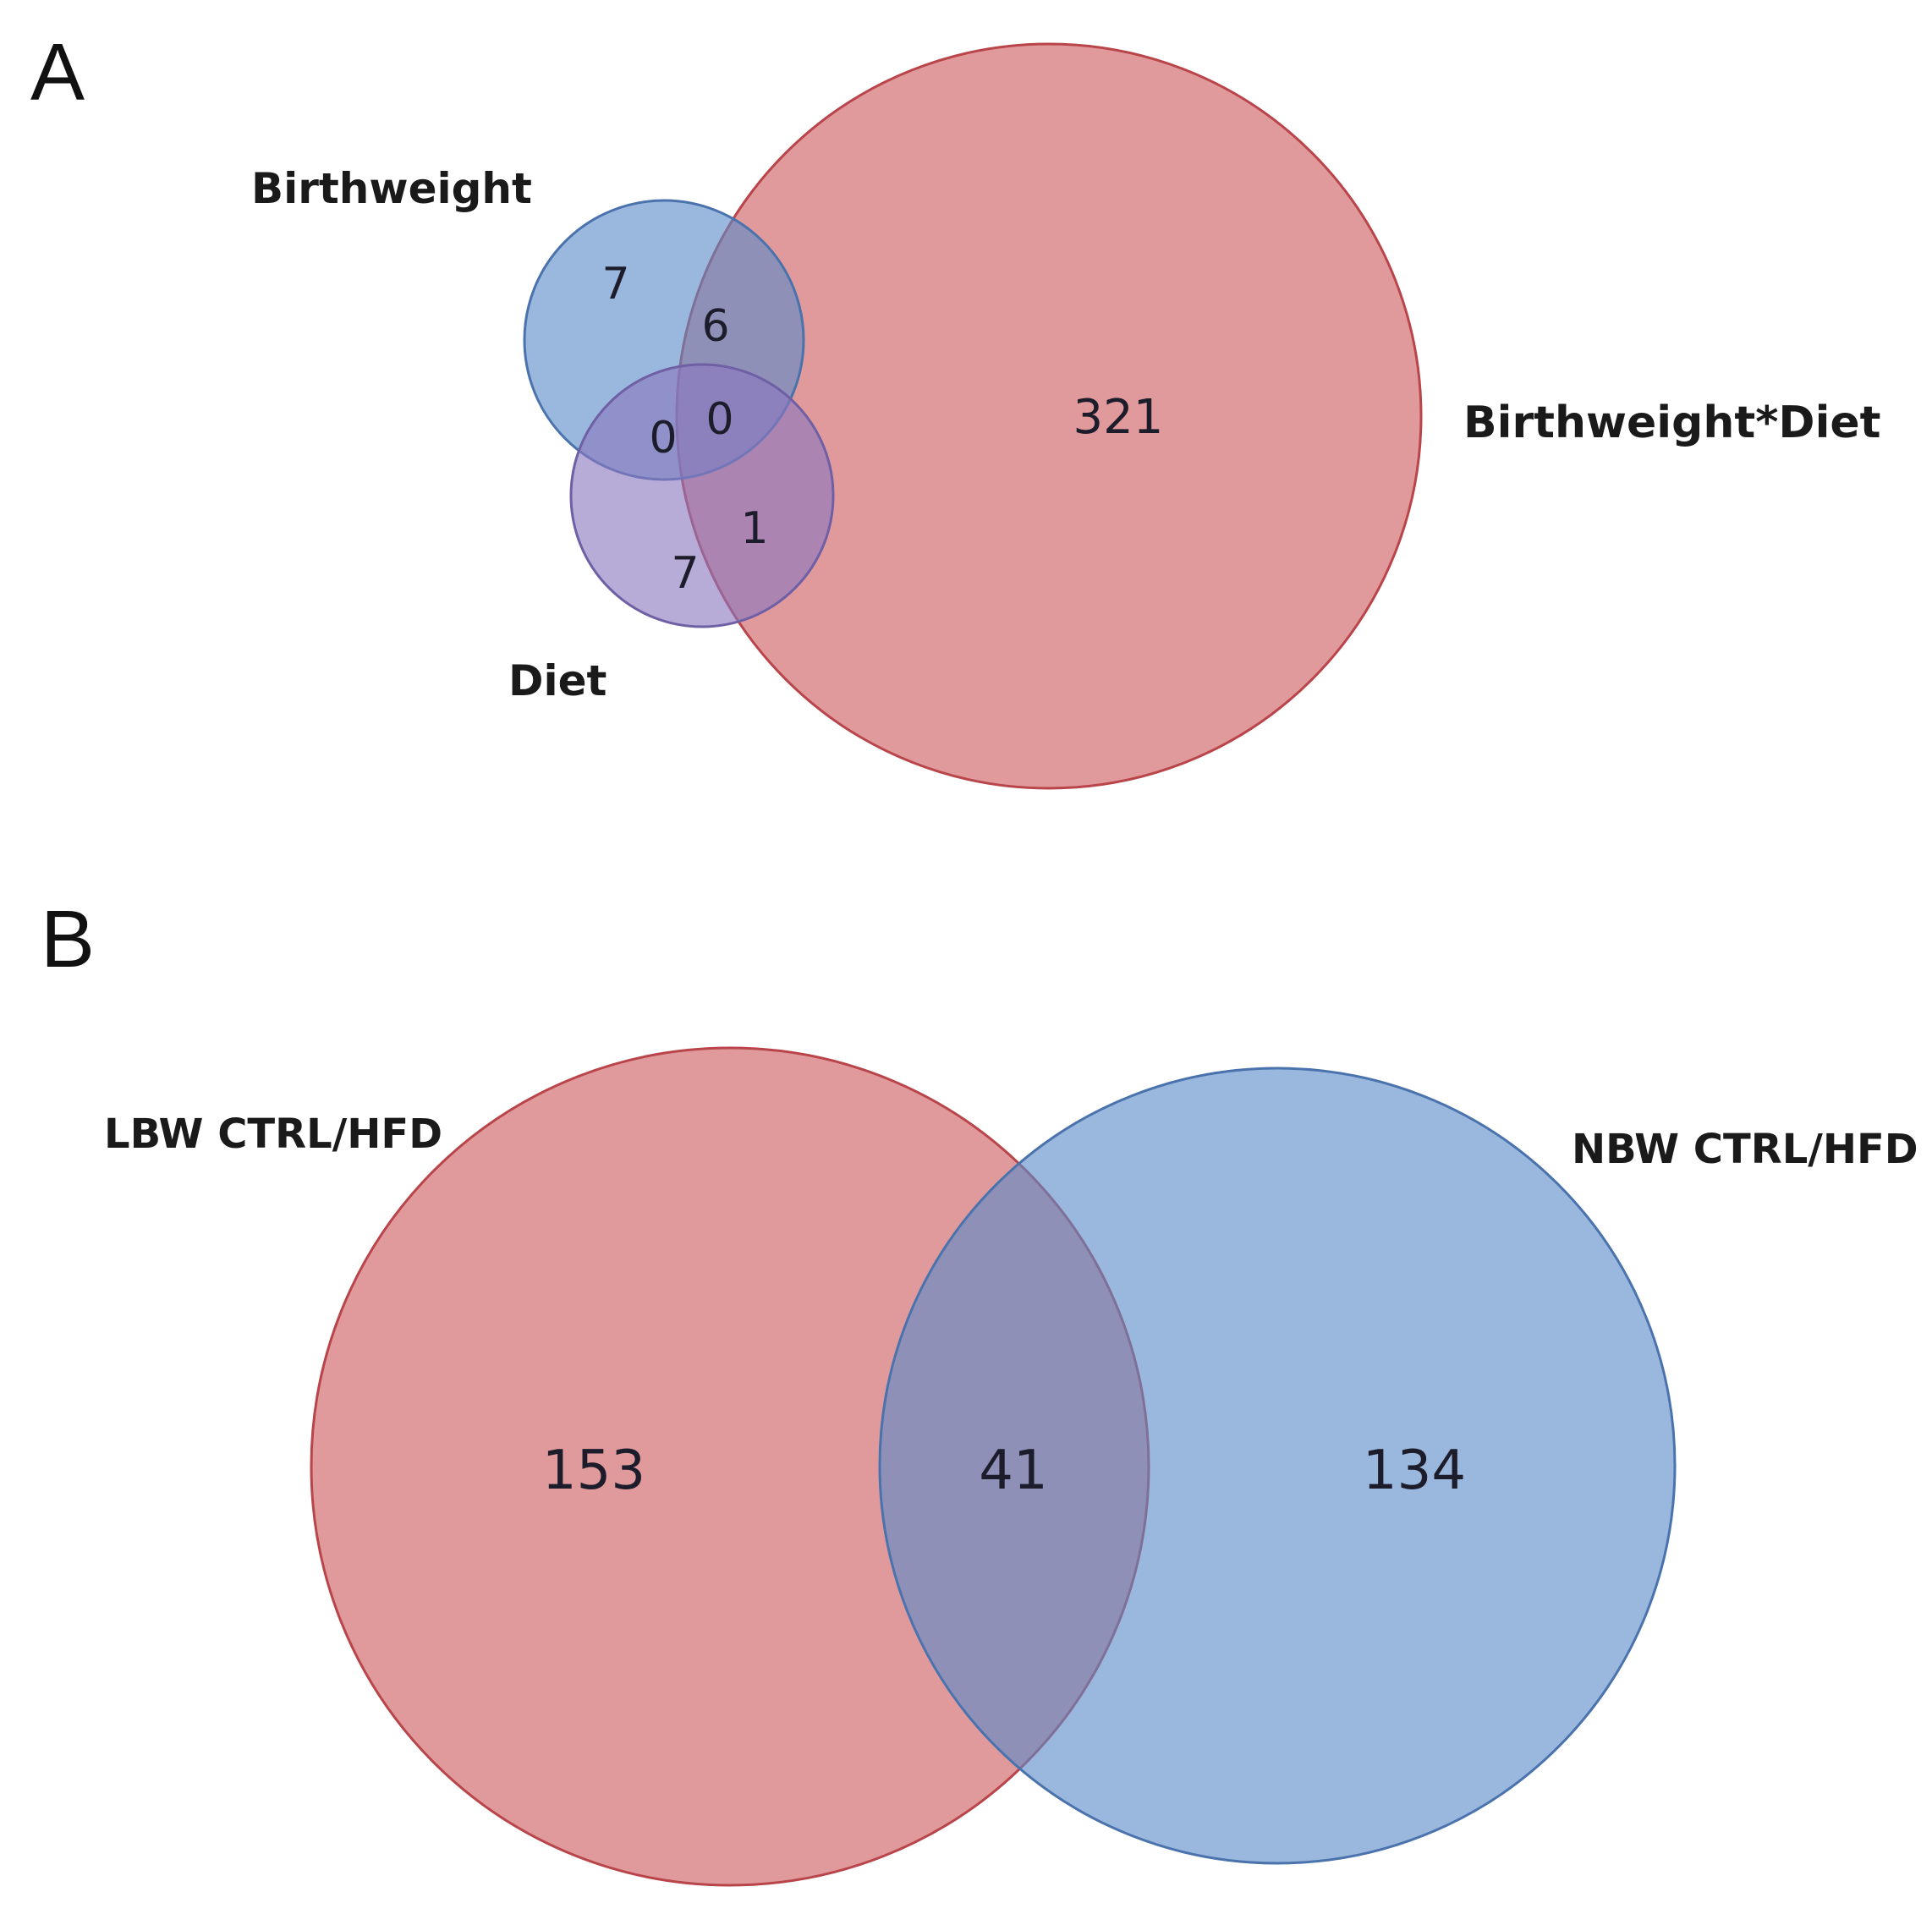  I want to click on count-nbw-only: 134, so click(1415, 1471).